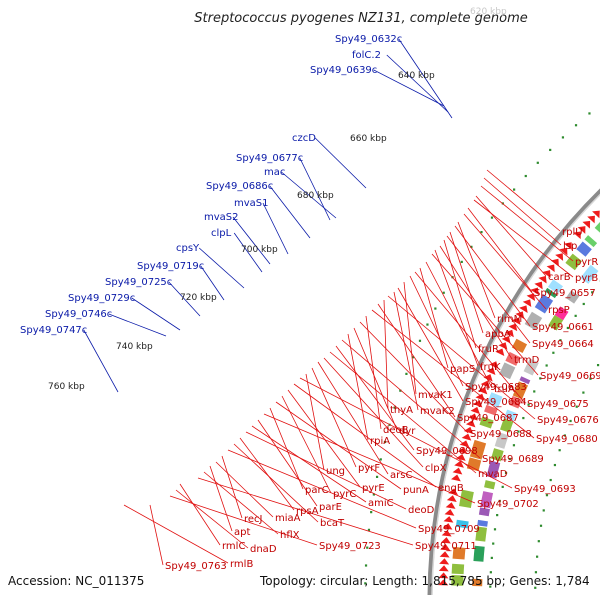 This screenshot has height=600, width=600. Describe the element at coordinates (568, 420) in the screenshot. I see `gene-label-red: Spy49_0676` at that location.